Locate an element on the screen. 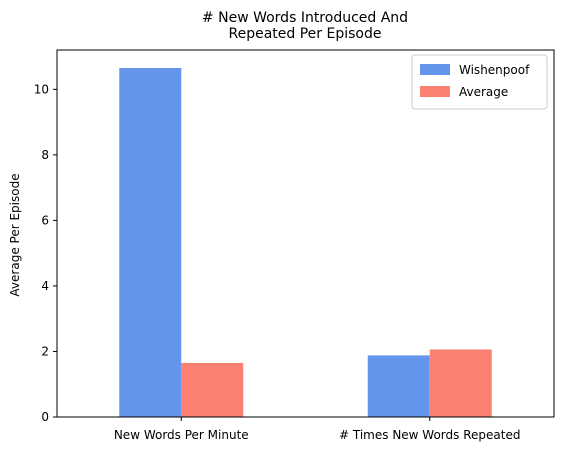 Image resolution: width=562 pixels, height=451 pixels. y-tick-label: 4 is located at coordinates (45, 286).